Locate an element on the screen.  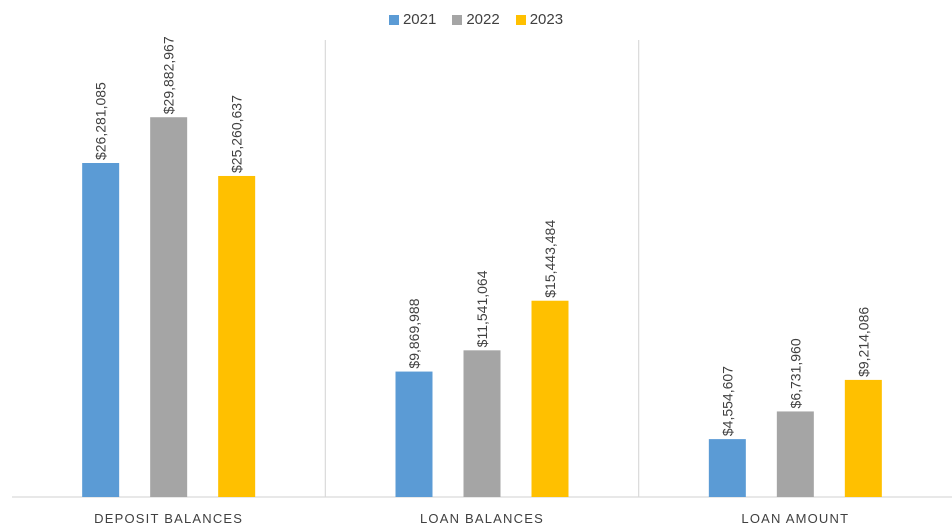
bar-2022-deposit-balances is located at coordinates (169, 307).